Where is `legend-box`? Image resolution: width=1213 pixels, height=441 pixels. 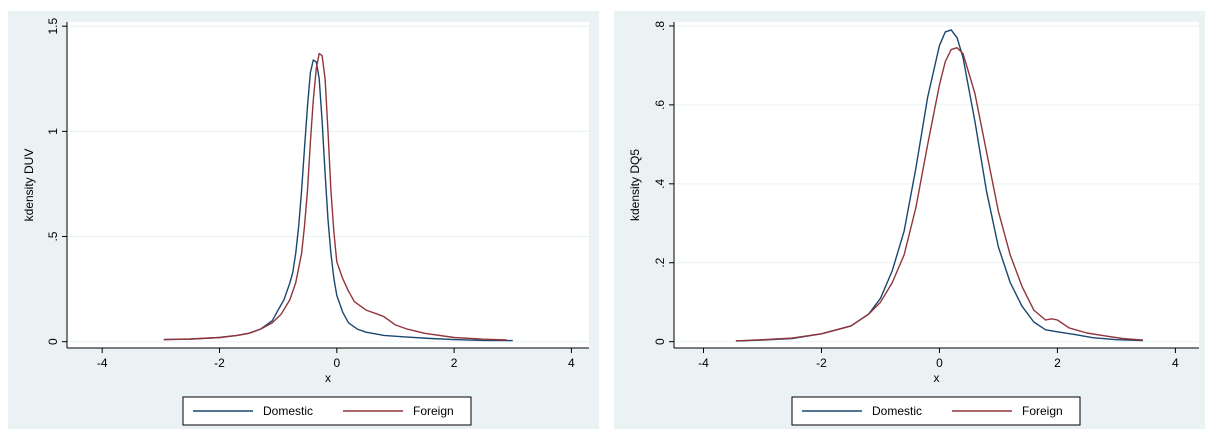
legend-box is located at coordinates (936, 411).